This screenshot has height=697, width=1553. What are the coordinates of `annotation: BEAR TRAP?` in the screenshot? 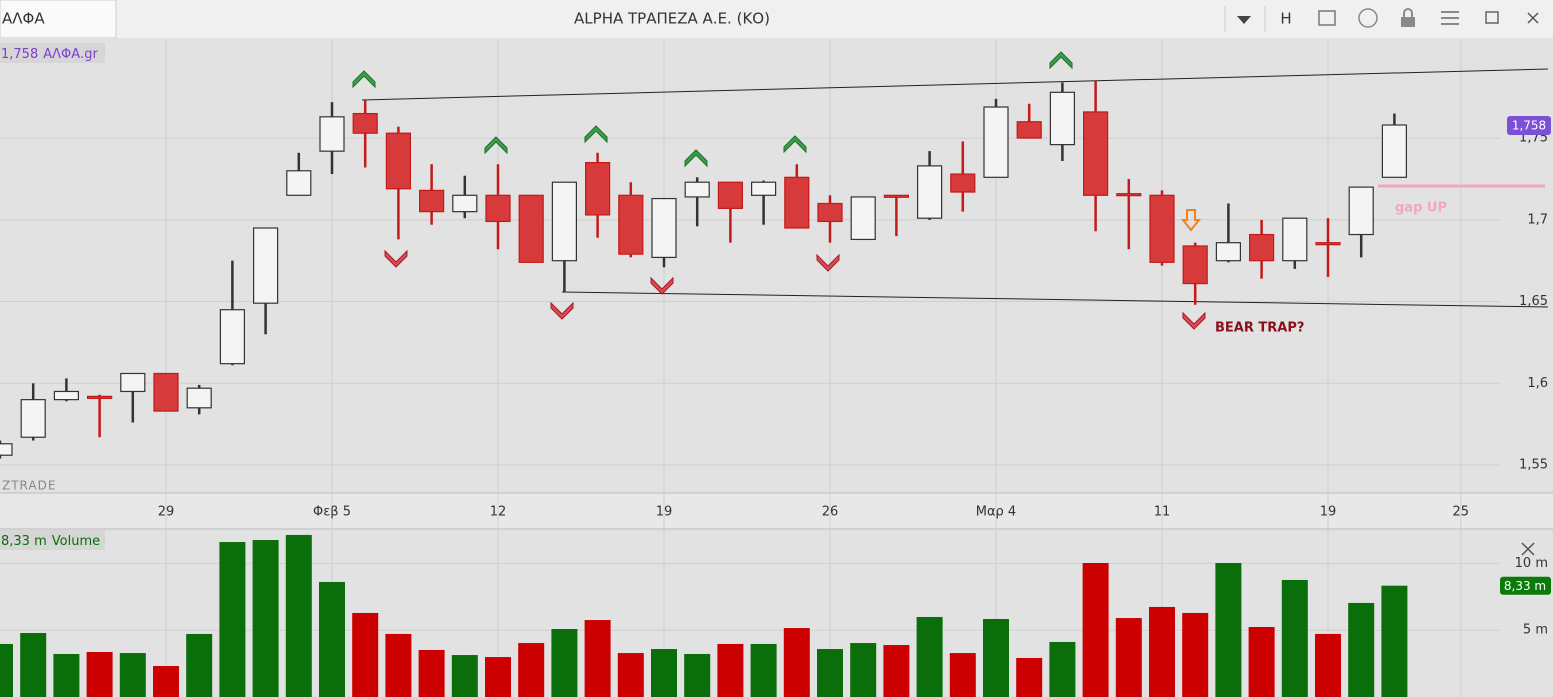 It's located at (1259, 328).